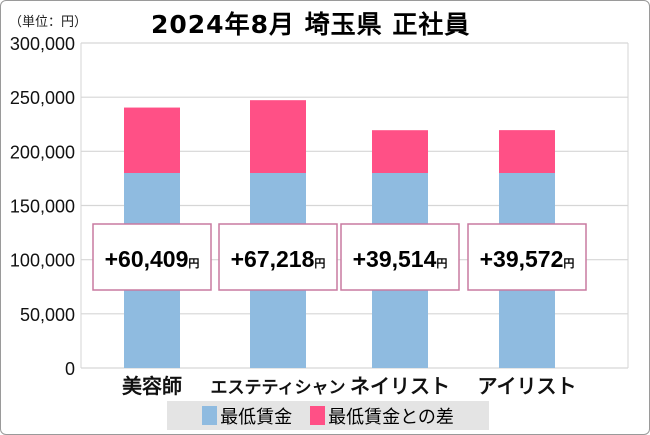  What do you see at coordinates (400, 386) in the screenshot?
I see `x-tick-label: ネイリスト` at bounding box center [400, 386].